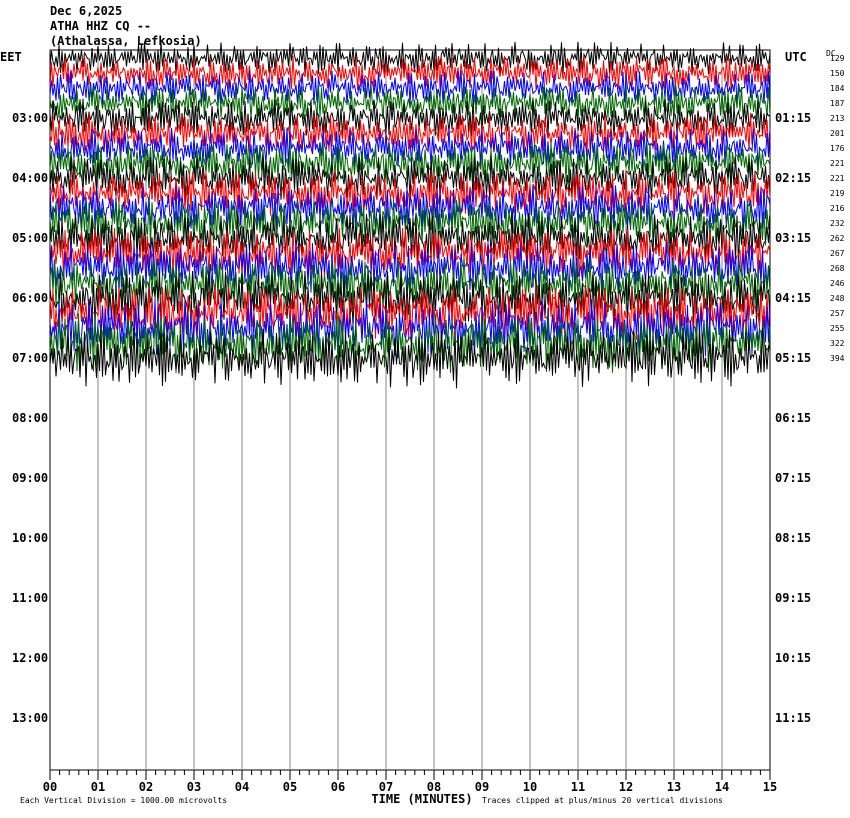  Describe the element at coordinates (30, 478) in the screenshot. I see `left-time-label: 09:00` at that location.